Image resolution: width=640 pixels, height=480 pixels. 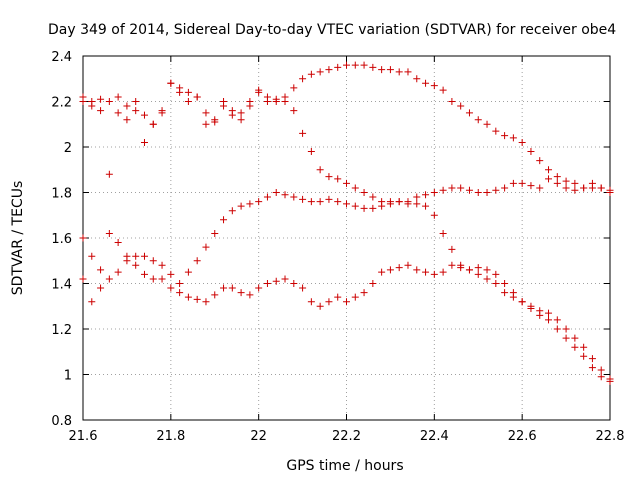 I want to click on x-tick-label: 22, so click(x=258, y=436).